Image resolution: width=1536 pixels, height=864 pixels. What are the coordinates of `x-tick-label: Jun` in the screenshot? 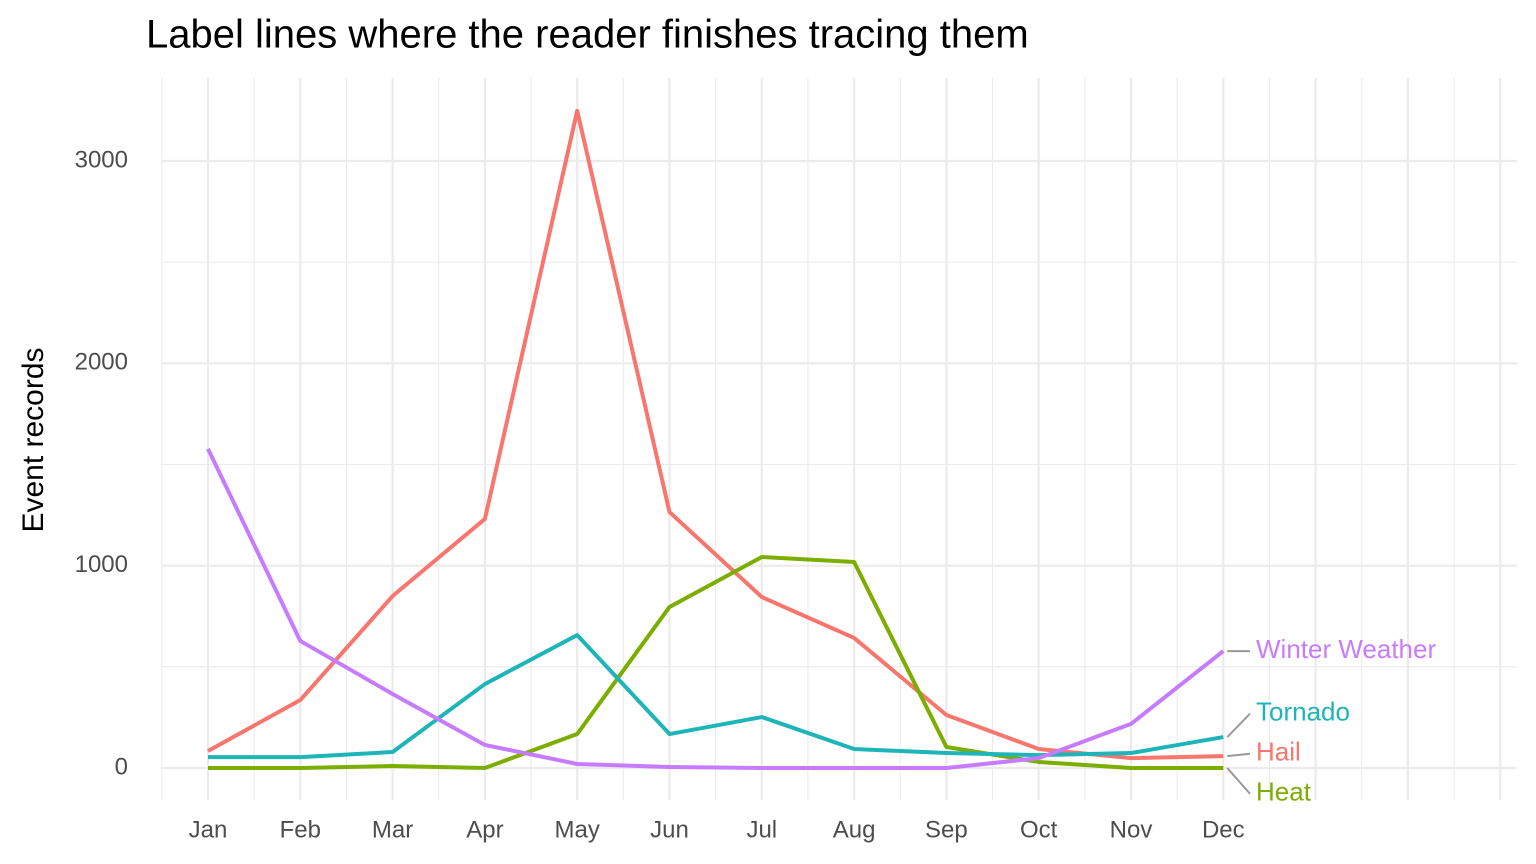 It's located at (669, 829).